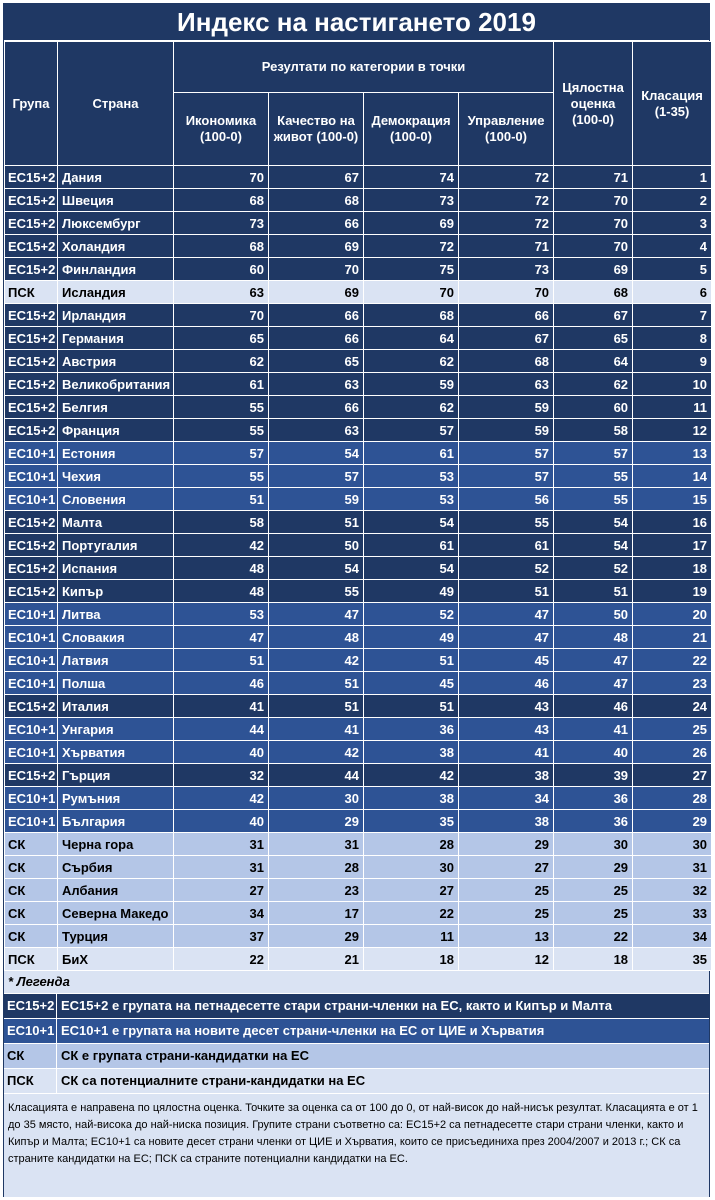  I want to click on row-rank: 26, so click(672, 752).